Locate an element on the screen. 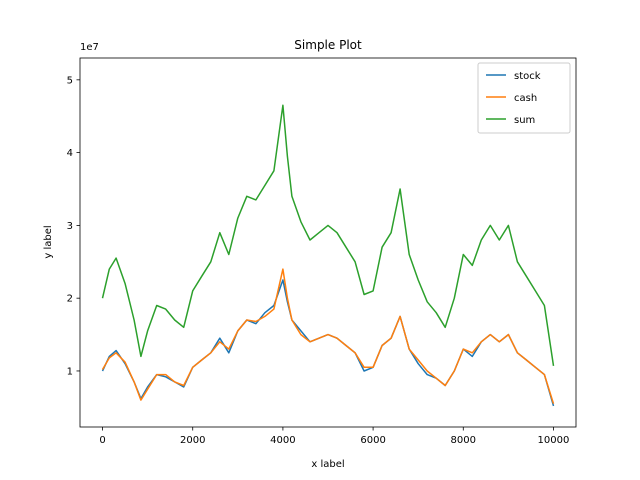  y-tick-label: 1 is located at coordinates (70, 371).